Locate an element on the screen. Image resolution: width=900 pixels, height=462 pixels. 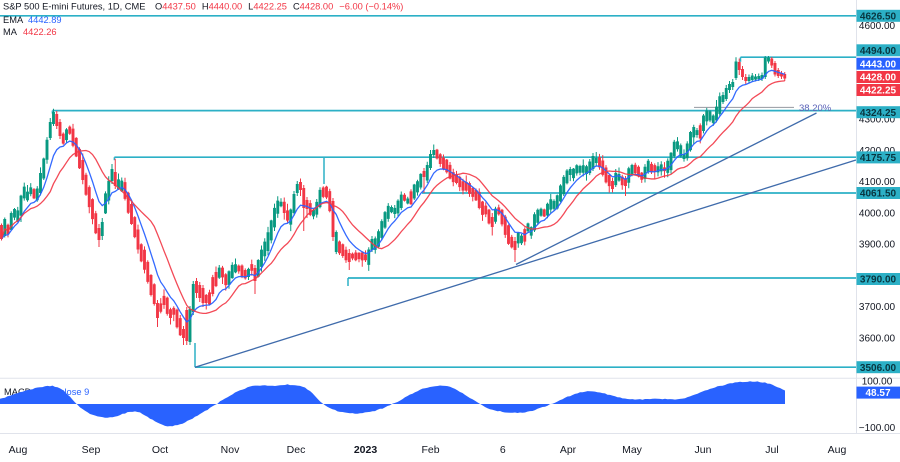
svg-text: 4600.00 is located at coordinates (877, 26).